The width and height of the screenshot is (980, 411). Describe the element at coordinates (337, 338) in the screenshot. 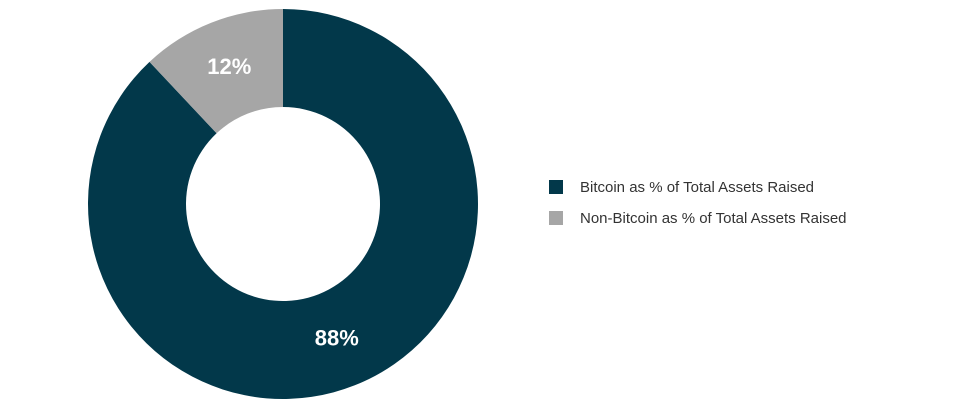

I see `value-label: 88%` at that location.